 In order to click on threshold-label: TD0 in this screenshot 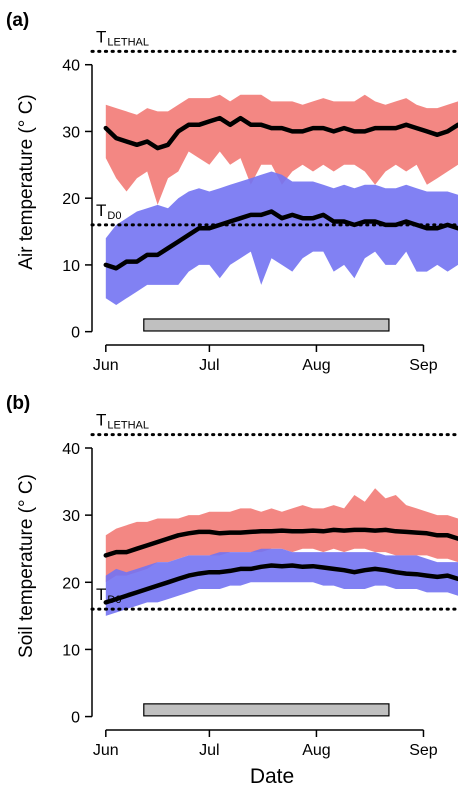, I will do `click(108, 211)`.